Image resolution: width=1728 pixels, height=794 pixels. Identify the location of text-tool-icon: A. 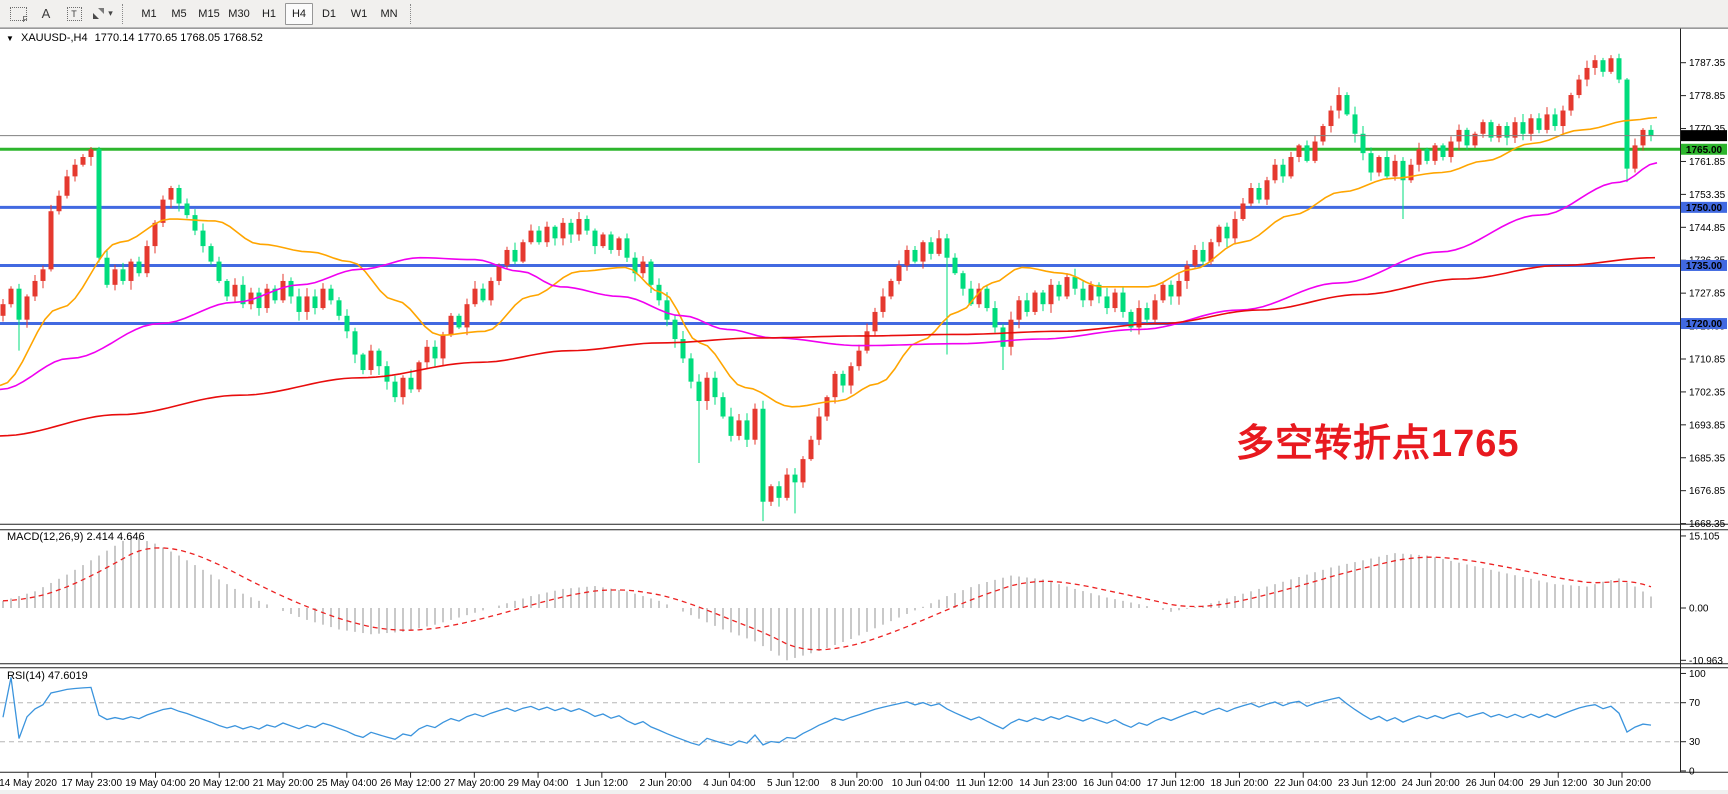
(46, 13).